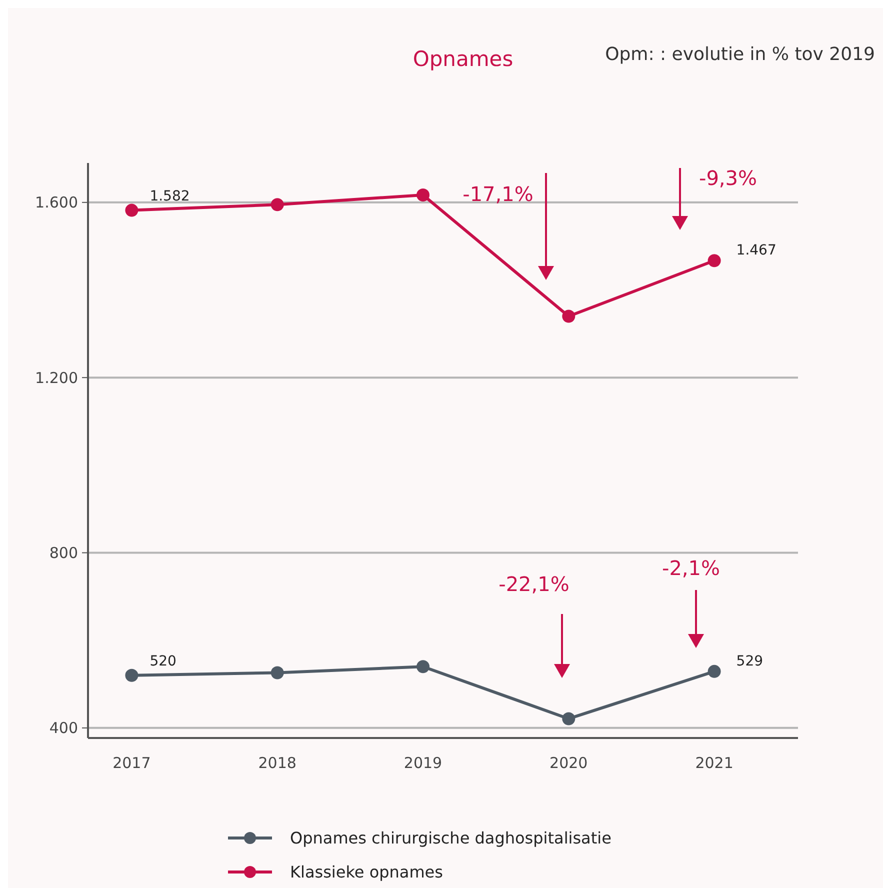 Image resolution: width=891 pixels, height=890 pixels. I want to click on x-tick-label: 2020, so click(569, 763).